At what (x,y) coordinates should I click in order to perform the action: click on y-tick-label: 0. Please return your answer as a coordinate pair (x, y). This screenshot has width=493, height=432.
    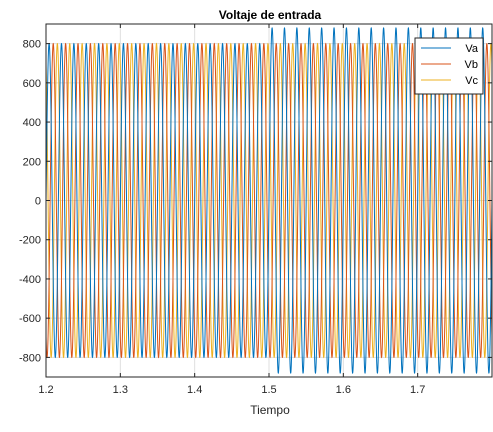
    Looking at the image, I should click on (38, 202).